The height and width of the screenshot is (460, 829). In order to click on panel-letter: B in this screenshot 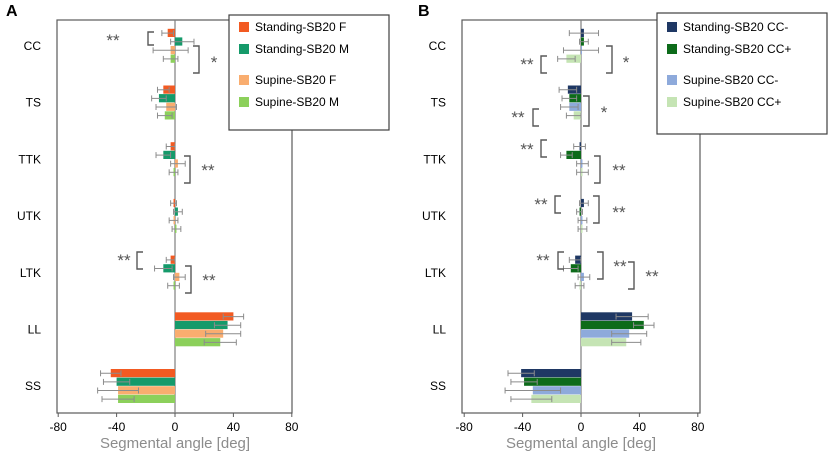, I will do `click(424, 11)`.